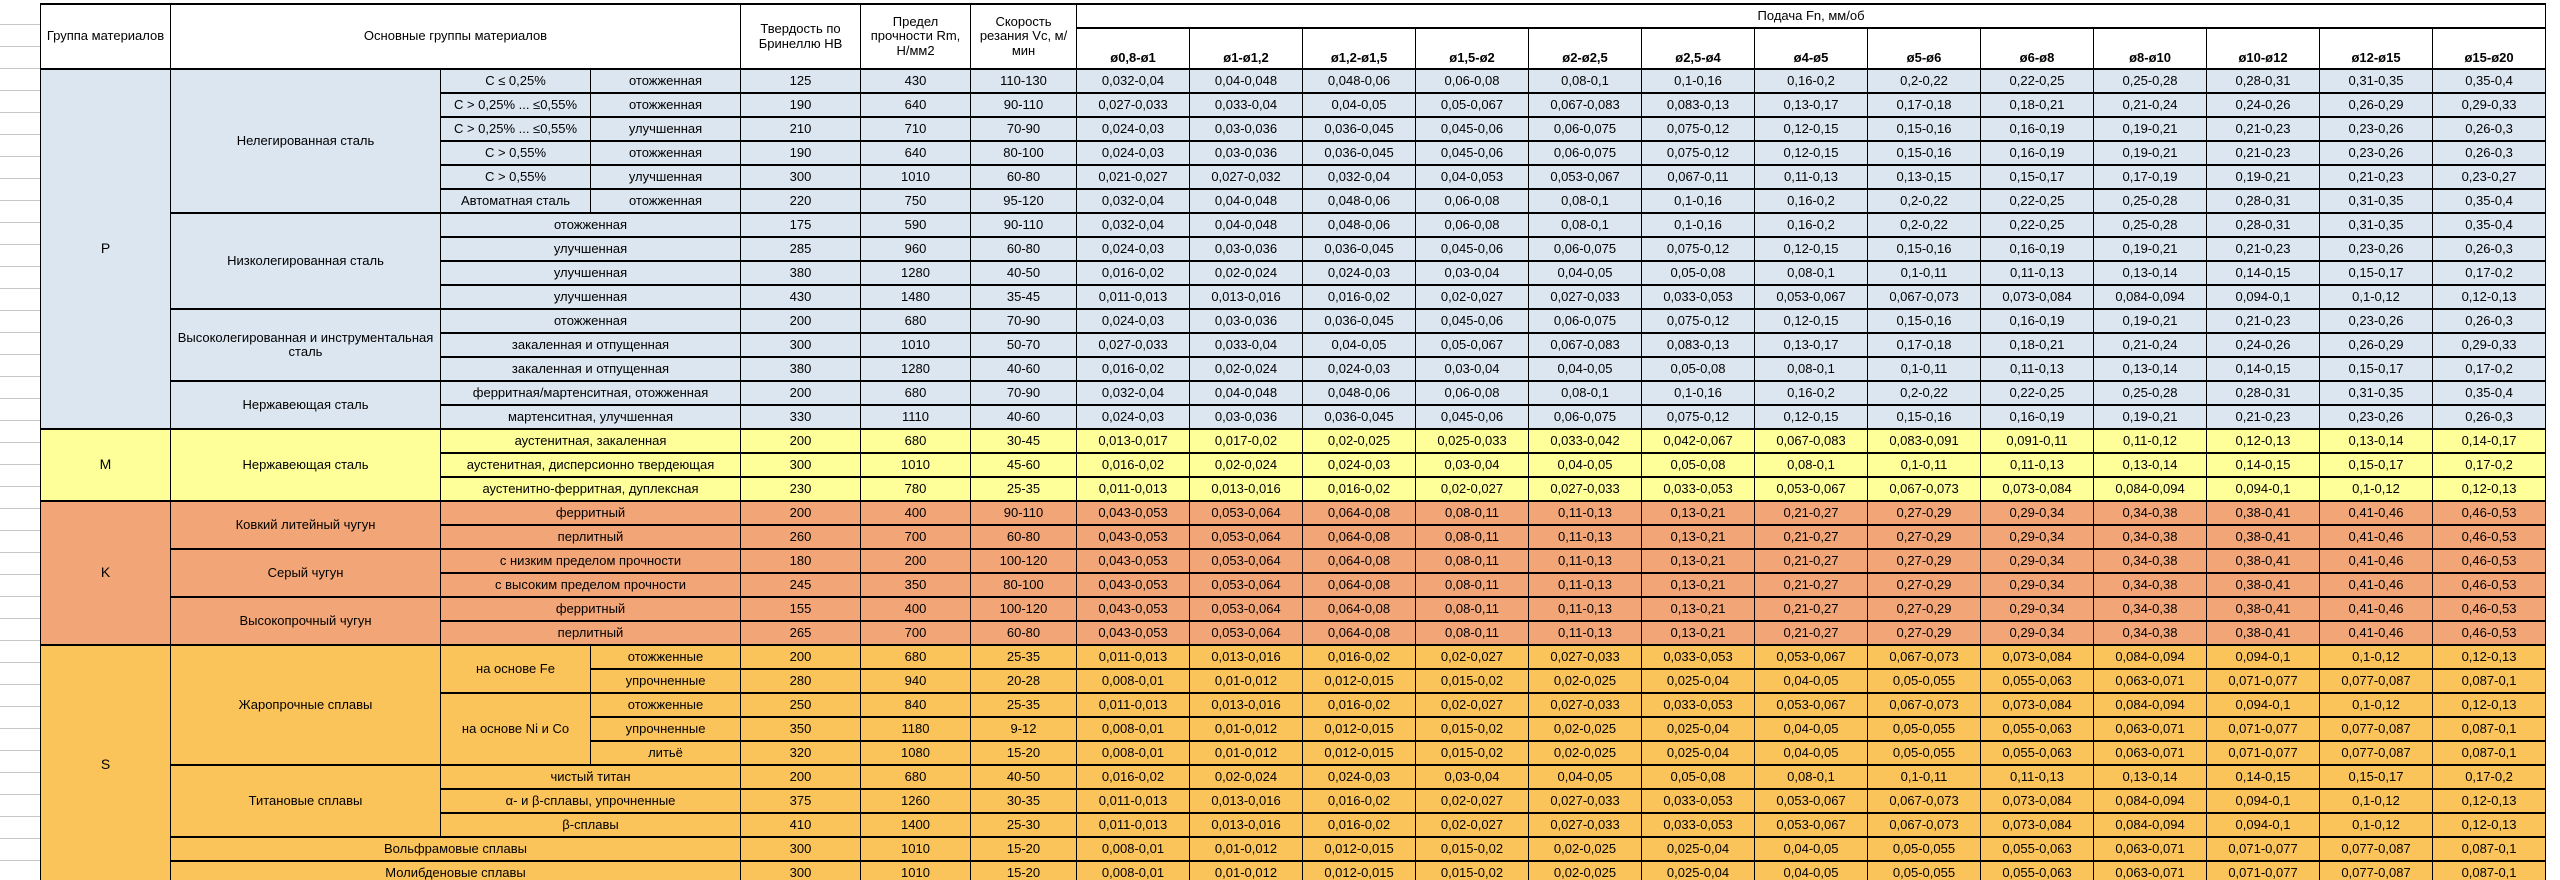 Image resolution: width=2560 pixels, height=880 pixels. Describe the element at coordinates (1024, 249) in the screenshot. I see `cutting-speed-cell: 60-80` at that location.